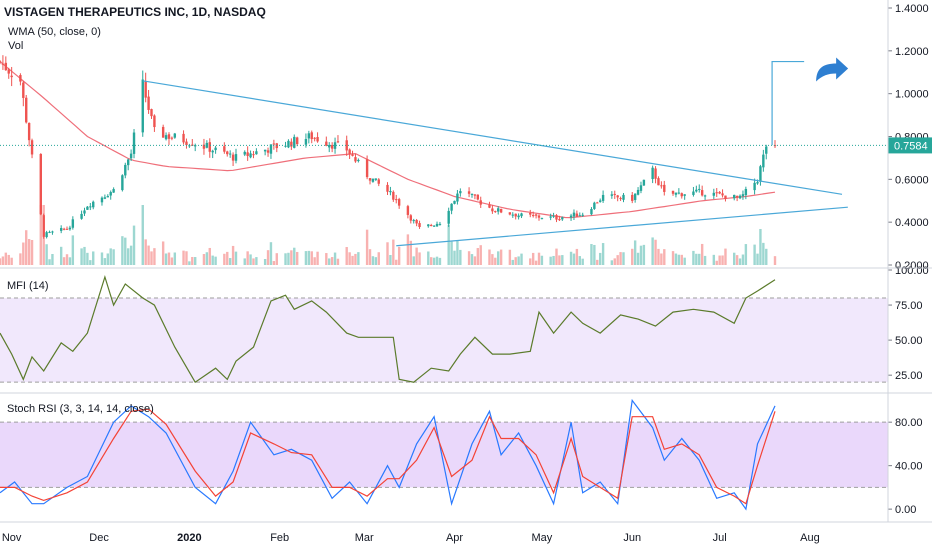 This screenshot has height=550, width=932. What do you see at coordinates (912, 180) in the screenshot?
I see `price-tick-label: 0.6000` at bounding box center [912, 180].